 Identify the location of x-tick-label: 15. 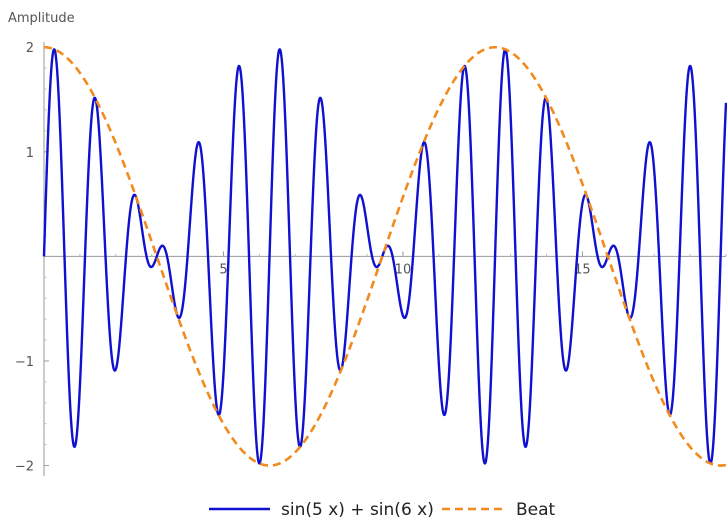
(582, 269).